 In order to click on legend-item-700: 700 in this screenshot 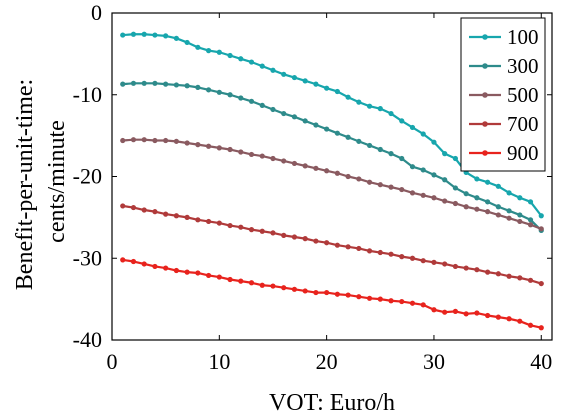, I will do `click(504, 124)`.